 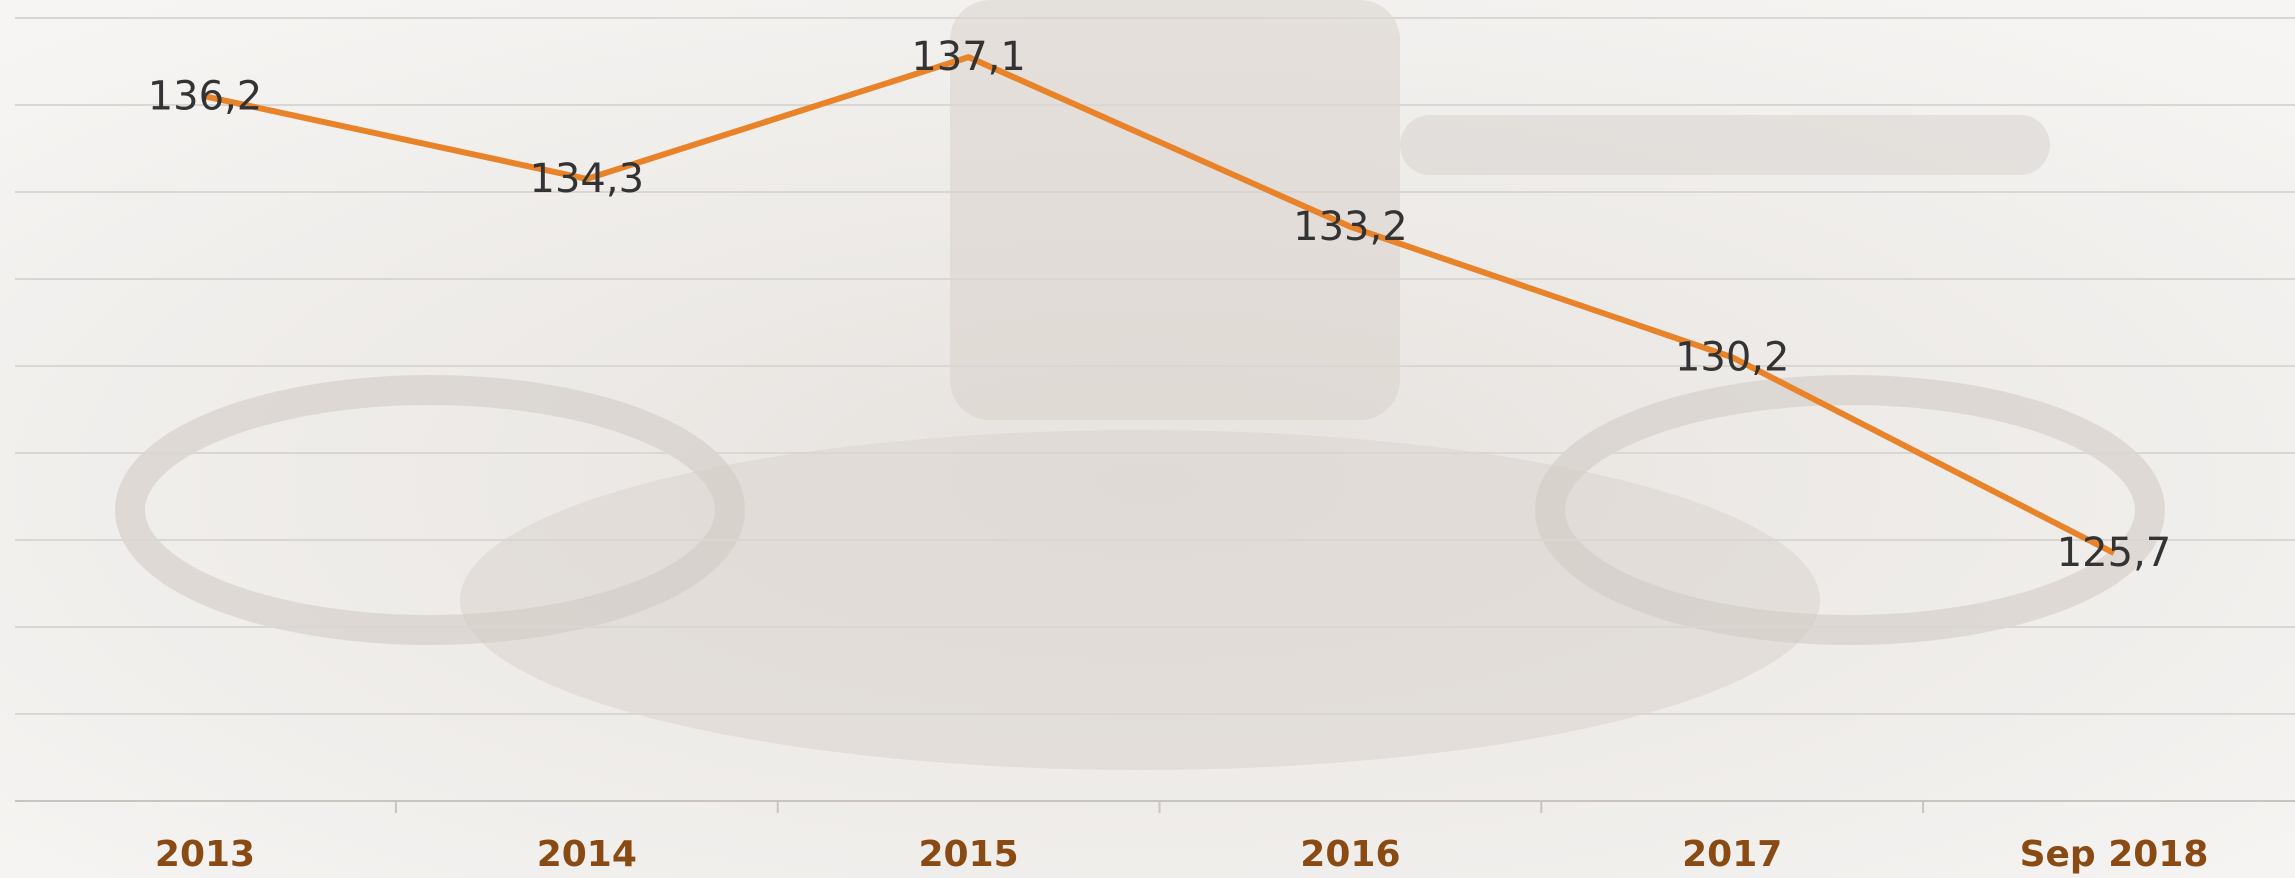 What do you see at coordinates (205, 96) in the screenshot?
I see `data-label: 136,2` at bounding box center [205, 96].